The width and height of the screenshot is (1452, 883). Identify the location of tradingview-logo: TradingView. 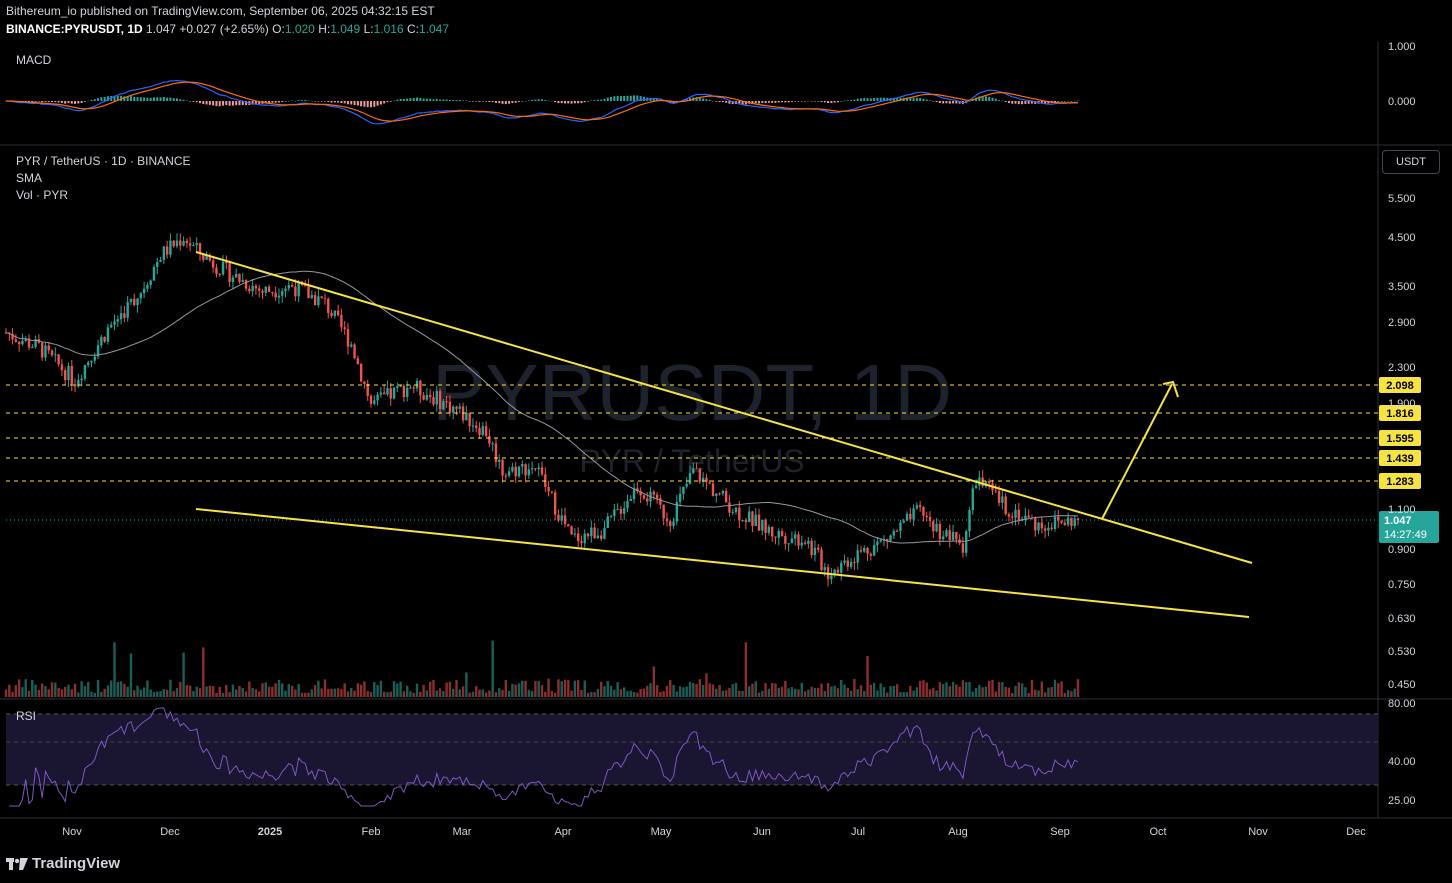
(63, 863).